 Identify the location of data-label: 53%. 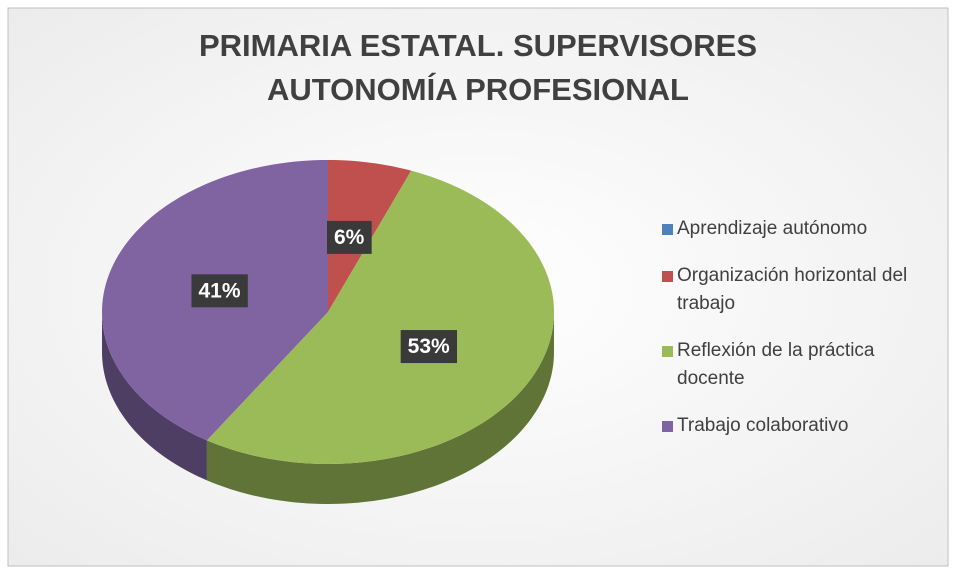
(429, 347).